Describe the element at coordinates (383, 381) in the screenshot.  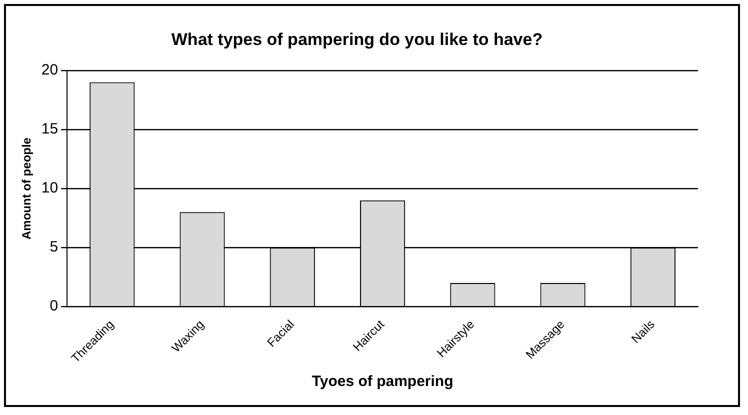
I see `x-axis-title: Tyoes of pampering` at that location.